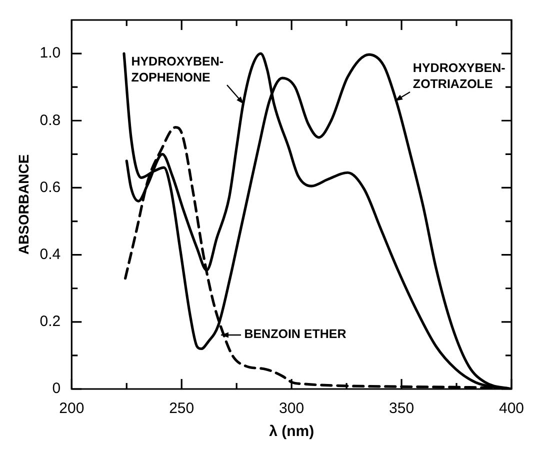  What do you see at coordinates (459, 76) in the screenshot?
I see `annotation: HYDROXYBEN- ZOTRIAZOLE` at bounding box center [459, 76].